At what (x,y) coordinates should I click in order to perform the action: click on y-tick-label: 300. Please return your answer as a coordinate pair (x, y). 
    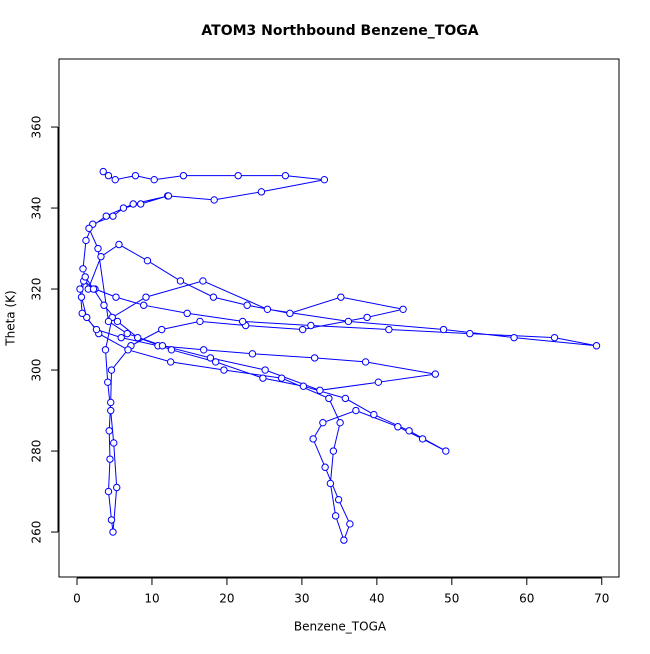
    Looking at the image, I should click on (37, 370).